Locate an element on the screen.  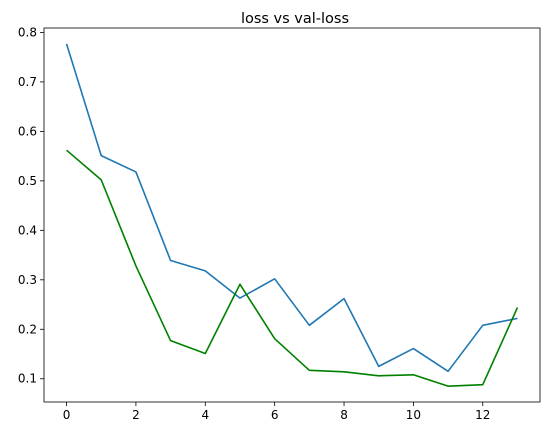
chart-title: loss vs val-loss is located at coordinates (295, 19).